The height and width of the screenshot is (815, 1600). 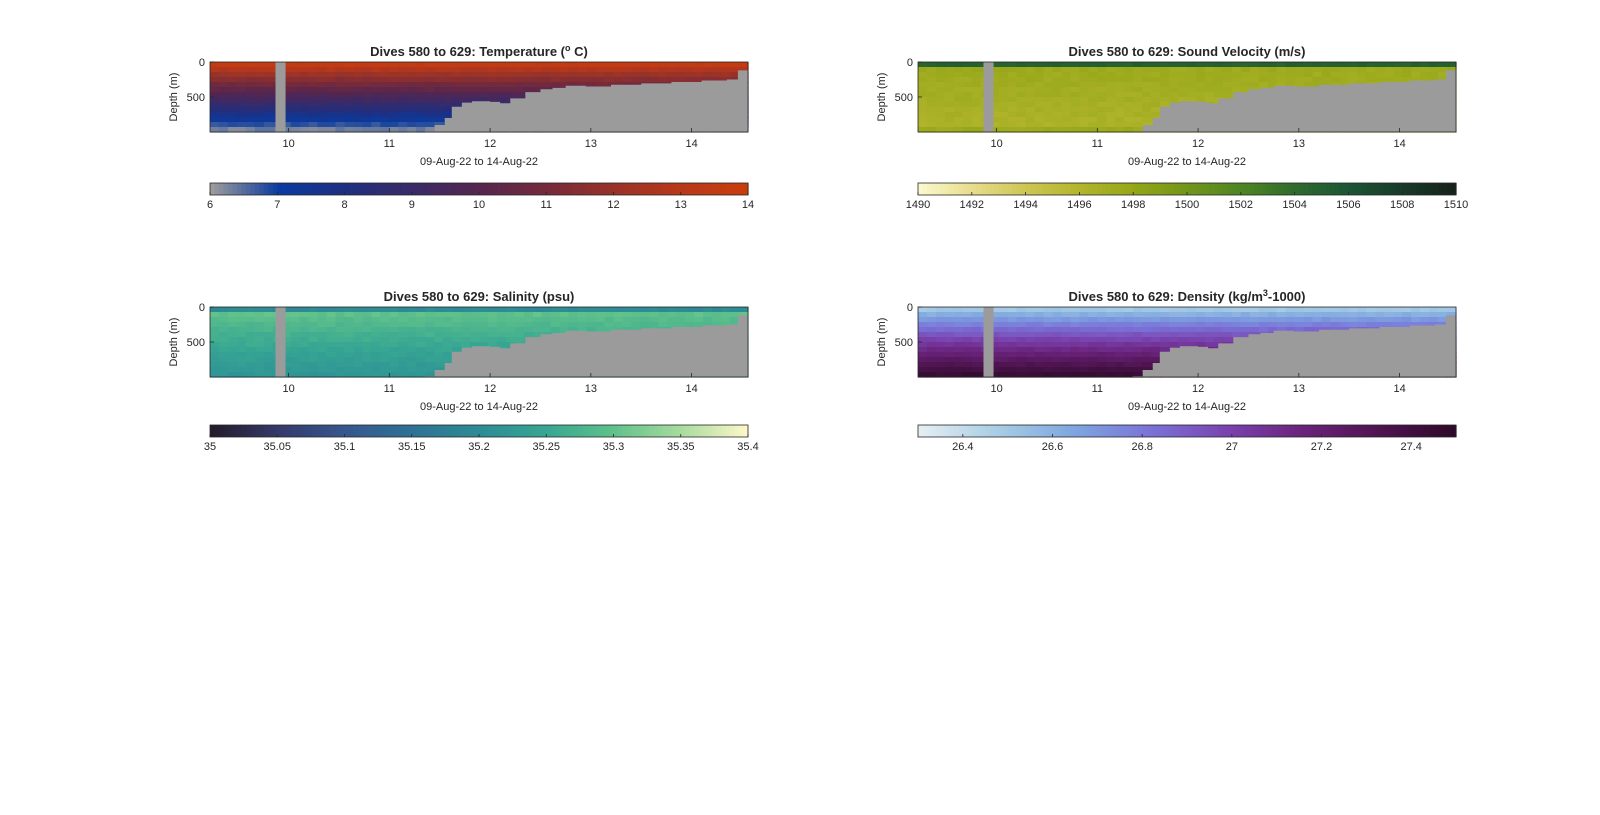 I want to click on x-axis-label: 09-Aug-22 to 14-Aug-22, so click(x=479, y=407).